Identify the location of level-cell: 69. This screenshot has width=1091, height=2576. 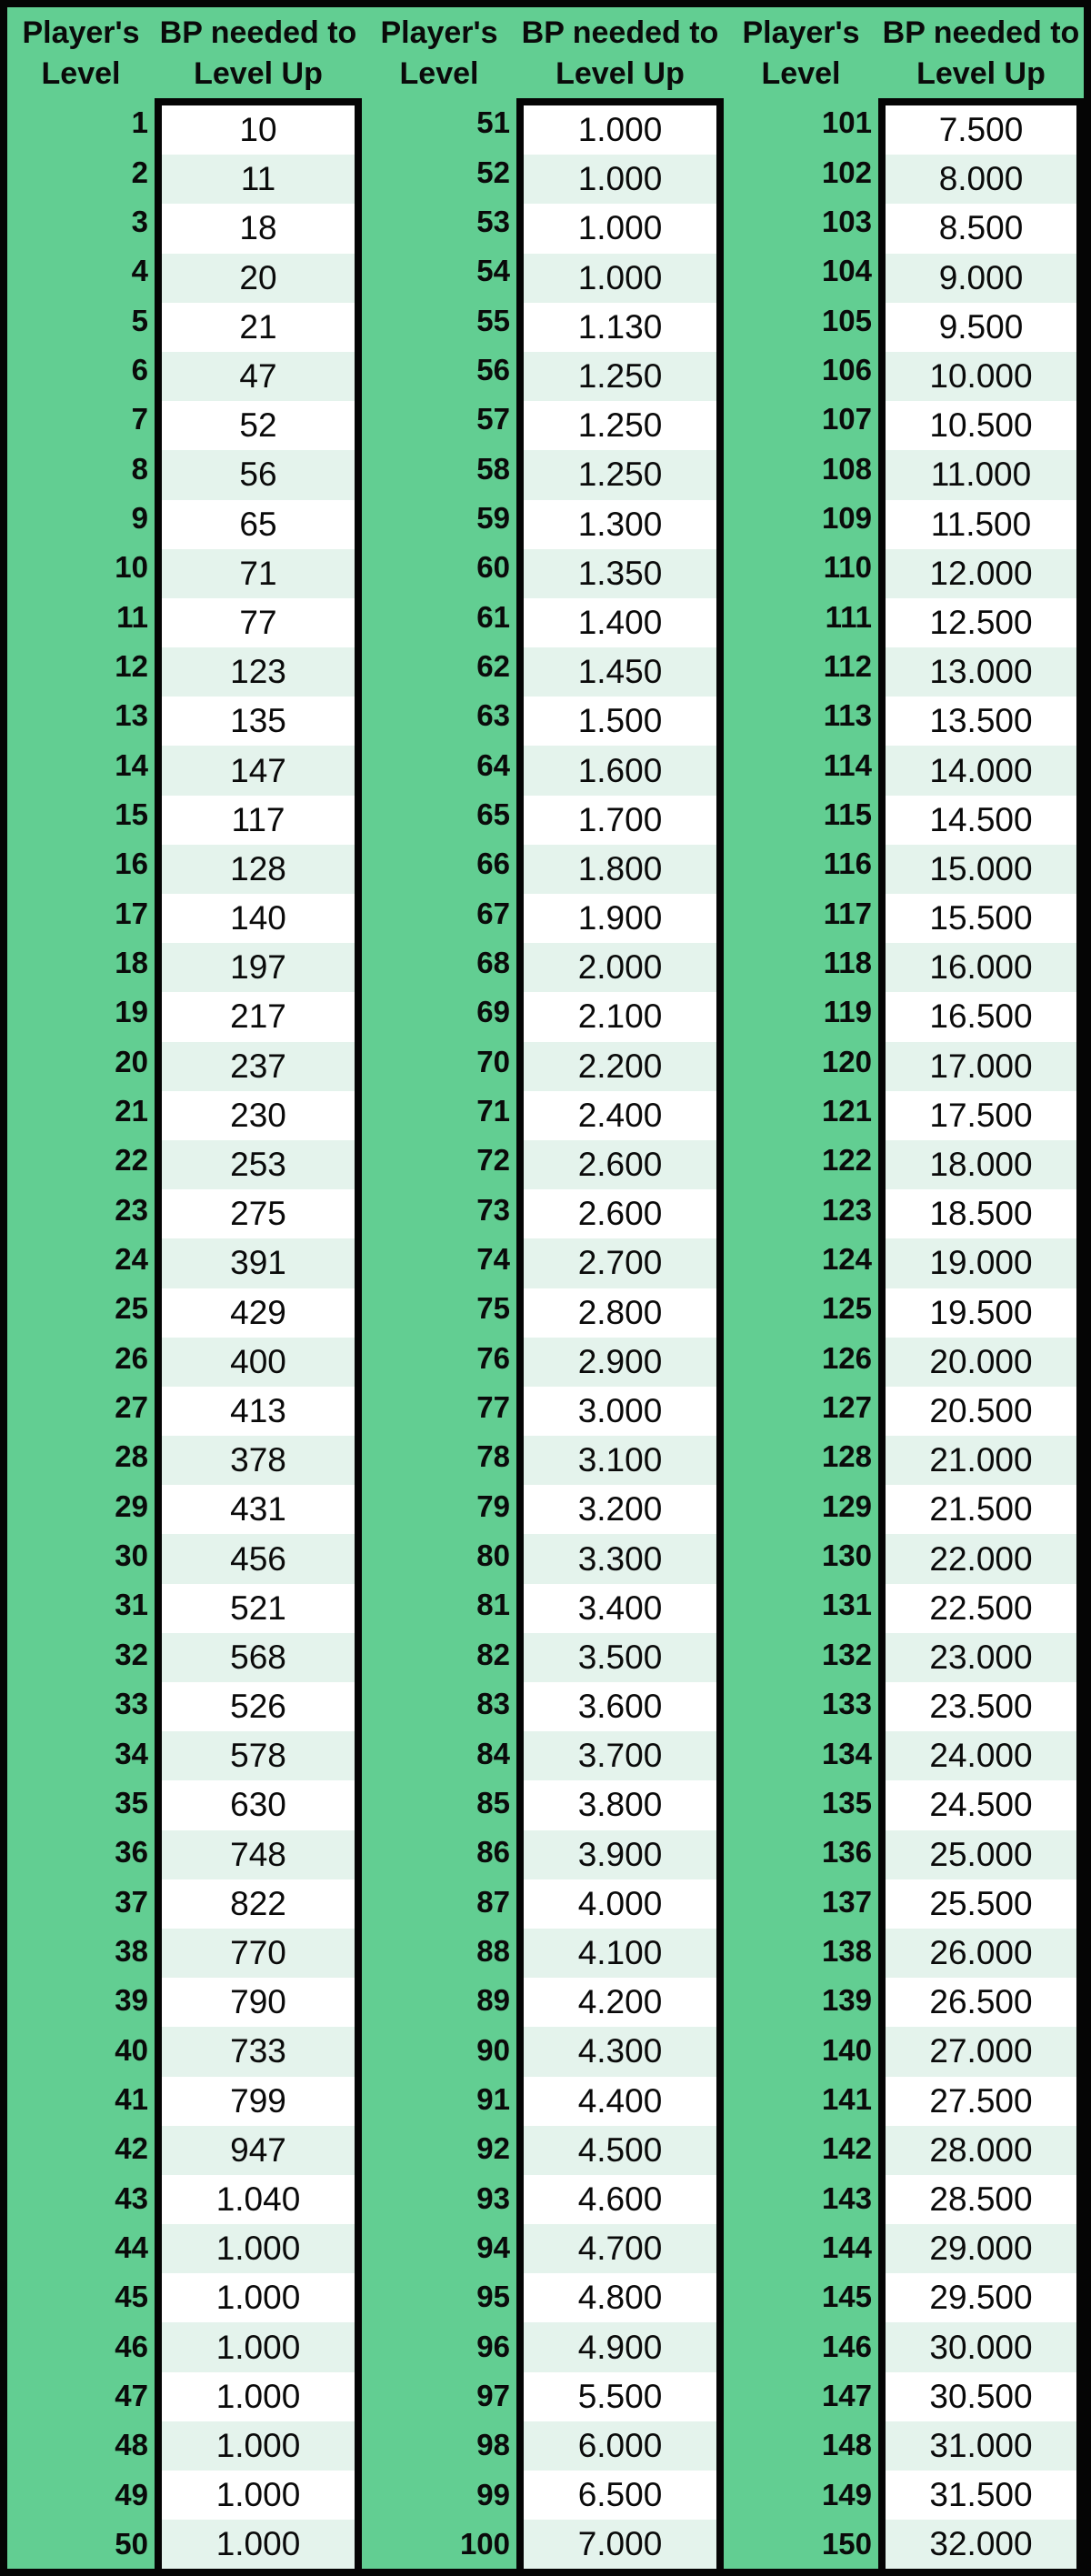
(493, 1012).